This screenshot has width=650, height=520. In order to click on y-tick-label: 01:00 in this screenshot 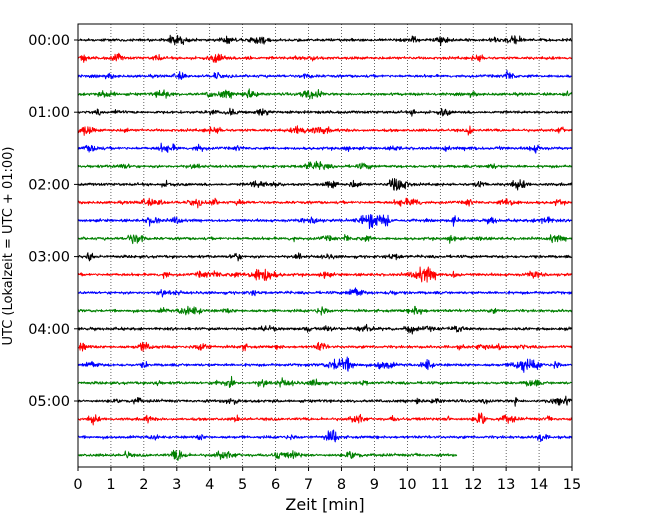, I will do `click(49, 113)`.